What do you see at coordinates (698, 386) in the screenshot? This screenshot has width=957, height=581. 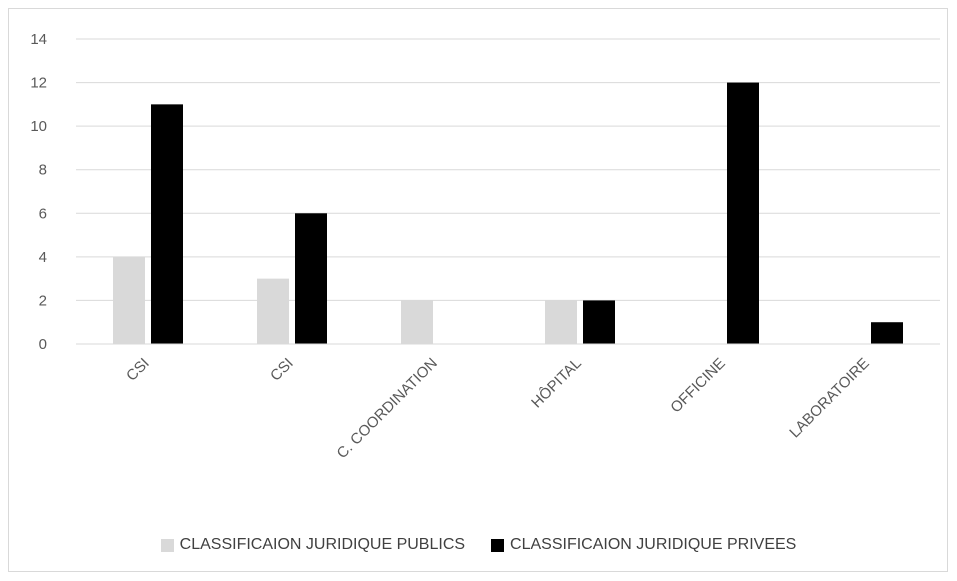 I see `x-tick-label-4: OFFICINE` at bounding box center [698, 386].